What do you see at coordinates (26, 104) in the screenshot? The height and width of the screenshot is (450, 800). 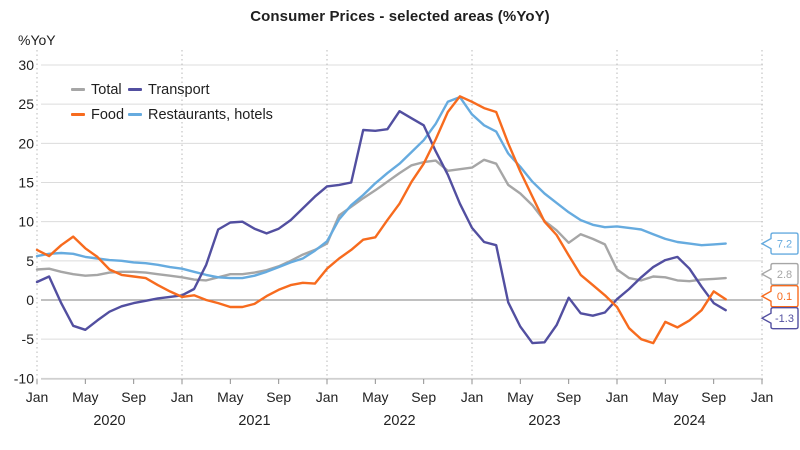 I see `y-tick-label: 25` at bounding box center [26, 104].